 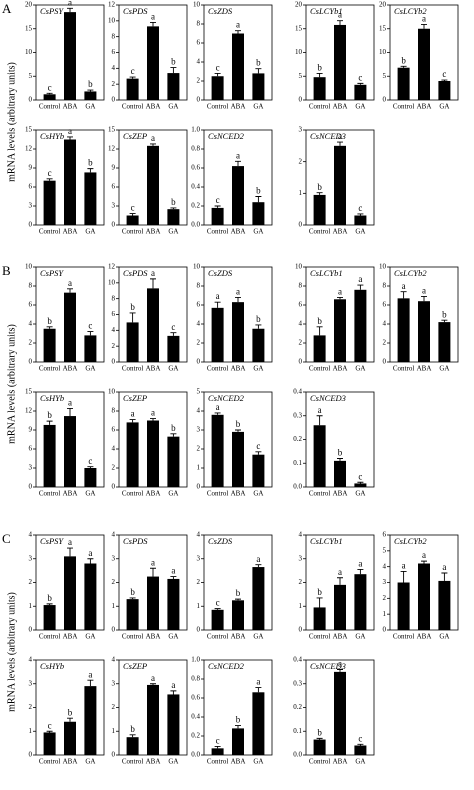 What do you see at coordinates (328, 136) in the screenshot?
I see `chart-title: CsNCED3` at bounding box center [328, 136].